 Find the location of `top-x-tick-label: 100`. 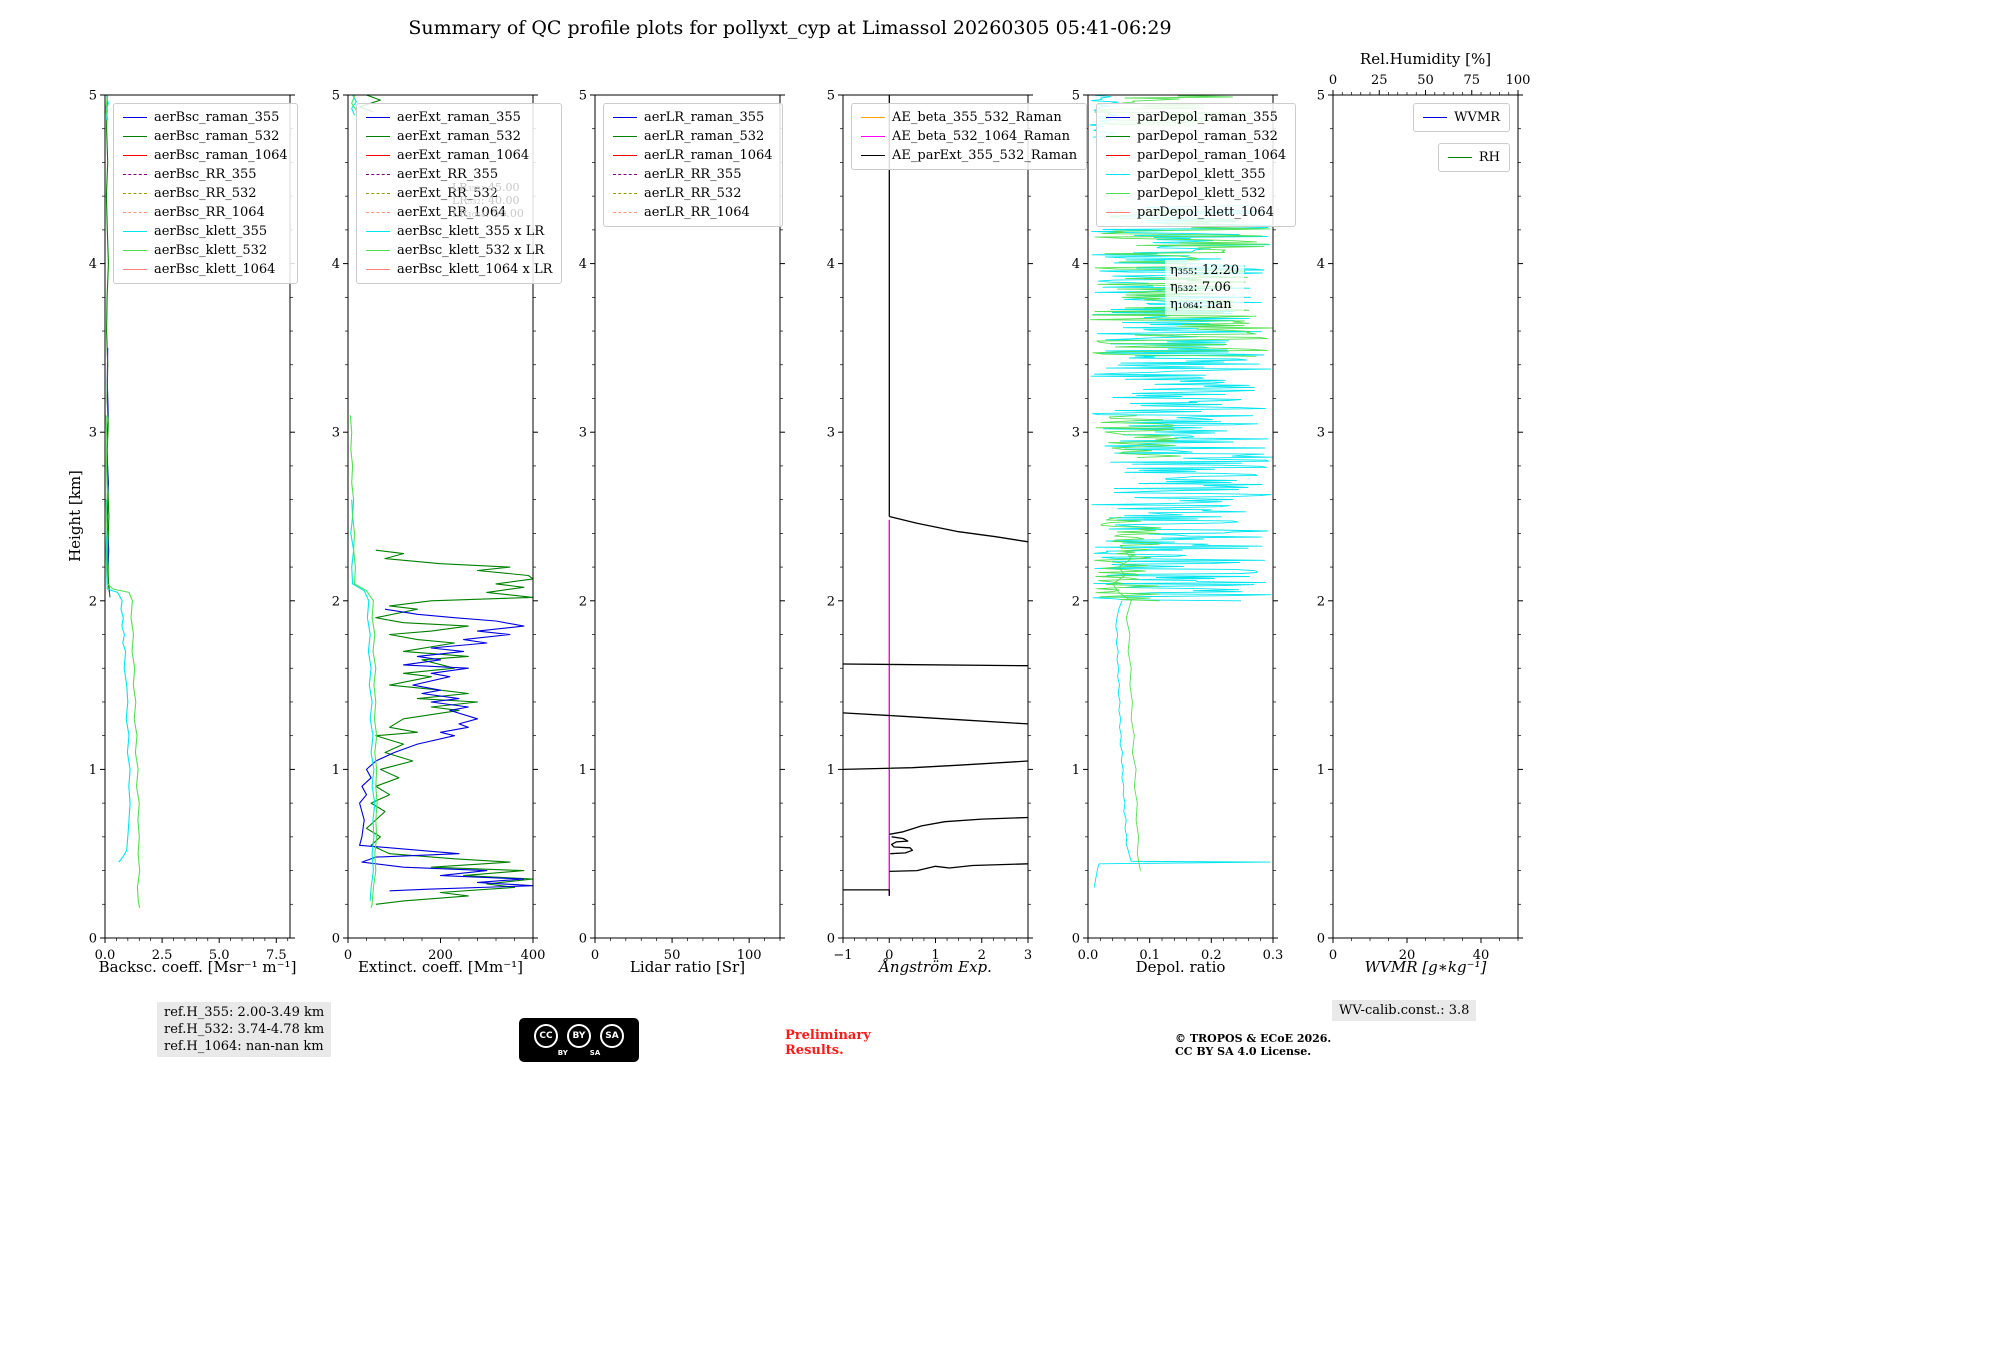

top-x-tick-label: 100 is located at coordinates (1518, 80).